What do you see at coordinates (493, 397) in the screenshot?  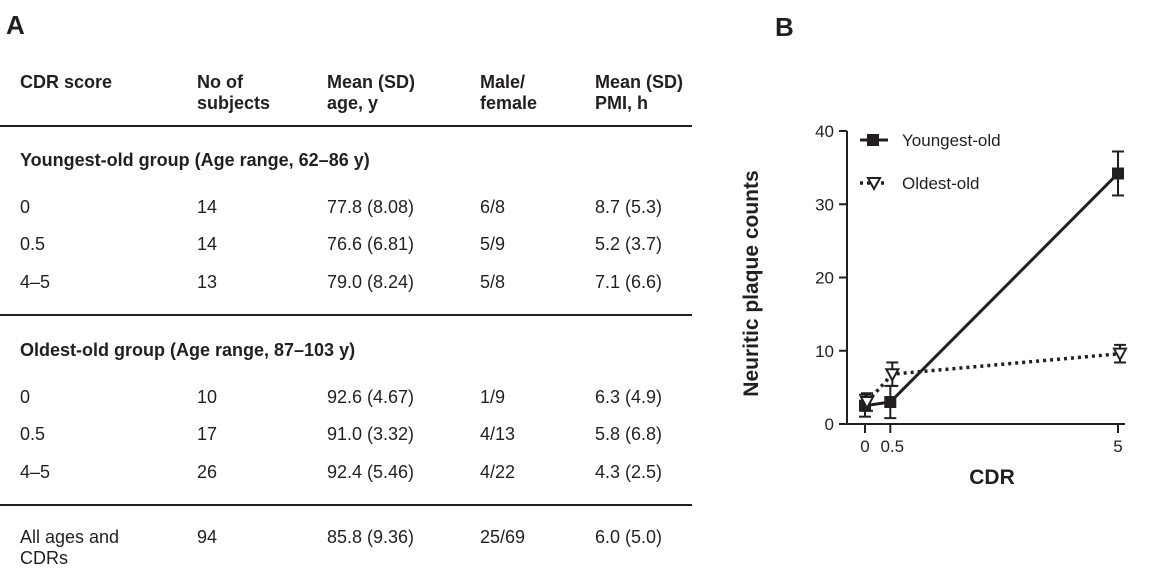 I see `table-cell: 1/9` at bounding box center [493, 397].